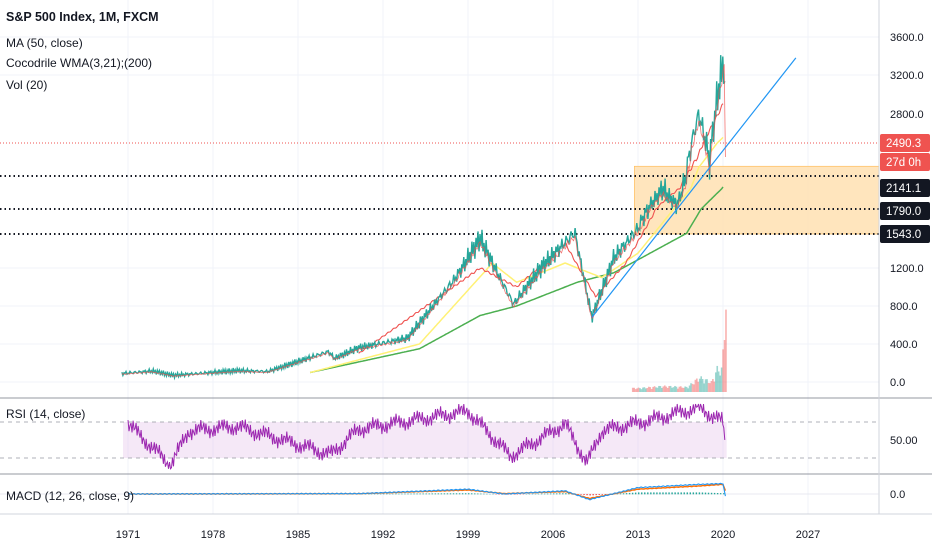 Image resolution: width=932 pixels, height=555 pixels. What do you see at coordinates (808, 535) in the screenshot?
I see `time-axis-tick: 2027` at bounding box center [808, 535].